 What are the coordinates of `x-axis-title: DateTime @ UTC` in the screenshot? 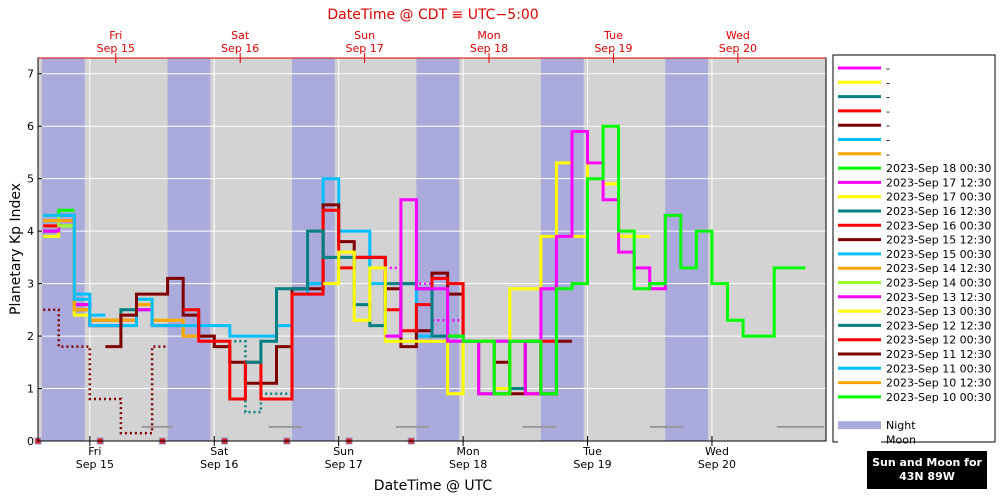 It's located at (433, 486).